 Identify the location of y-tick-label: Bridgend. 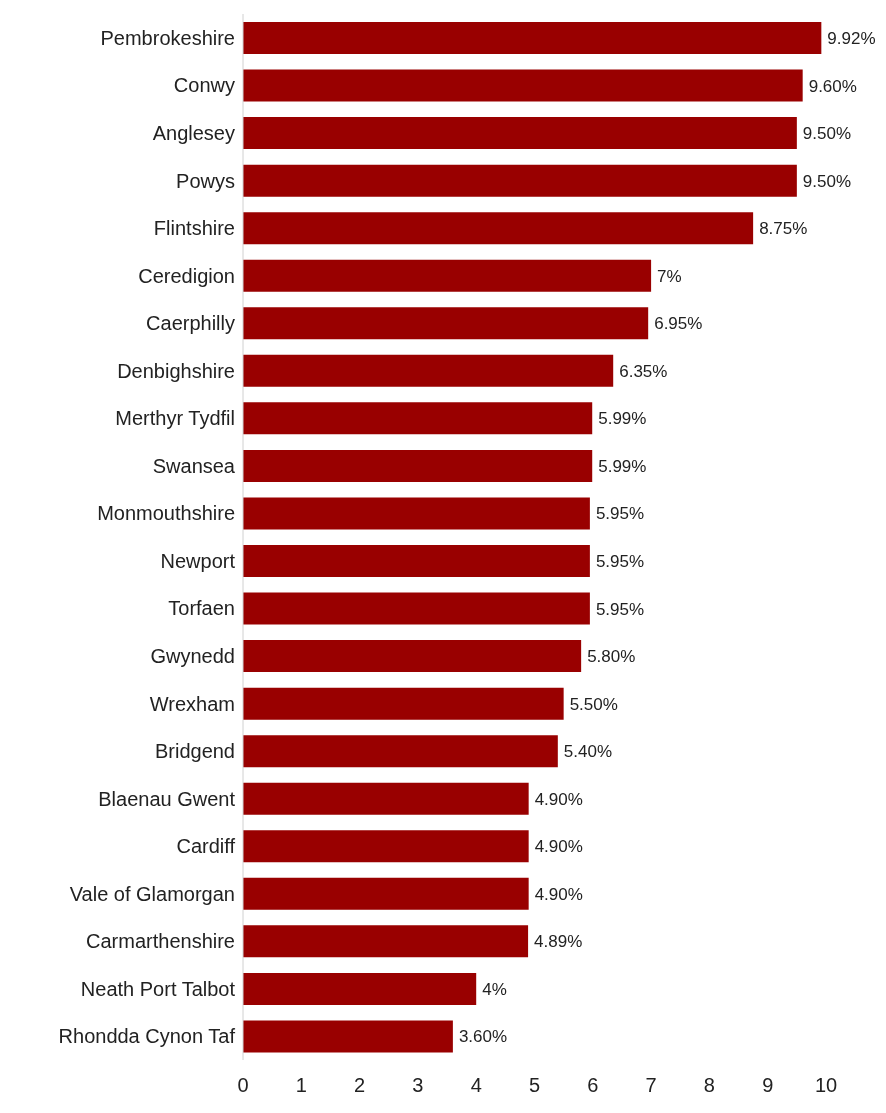
(194, 751).